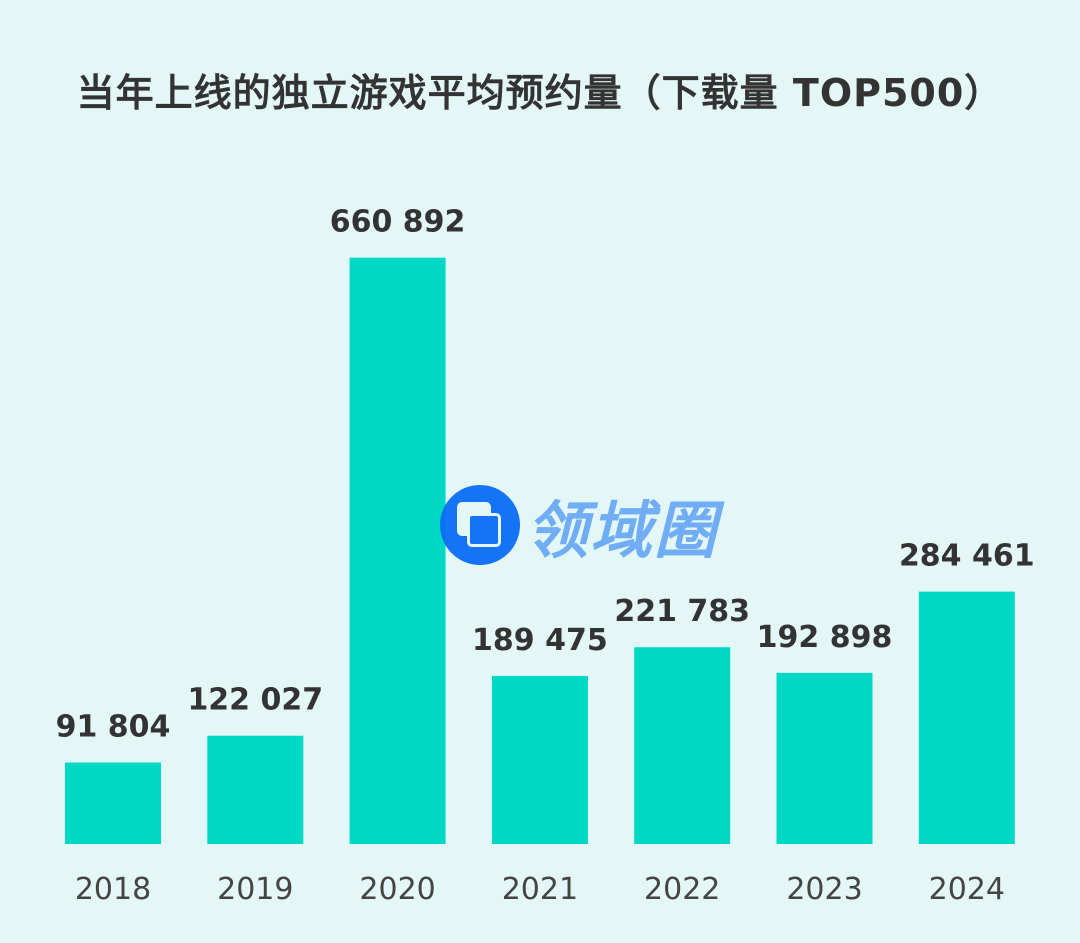  I want to click on bar-2019, so click(255, 789).